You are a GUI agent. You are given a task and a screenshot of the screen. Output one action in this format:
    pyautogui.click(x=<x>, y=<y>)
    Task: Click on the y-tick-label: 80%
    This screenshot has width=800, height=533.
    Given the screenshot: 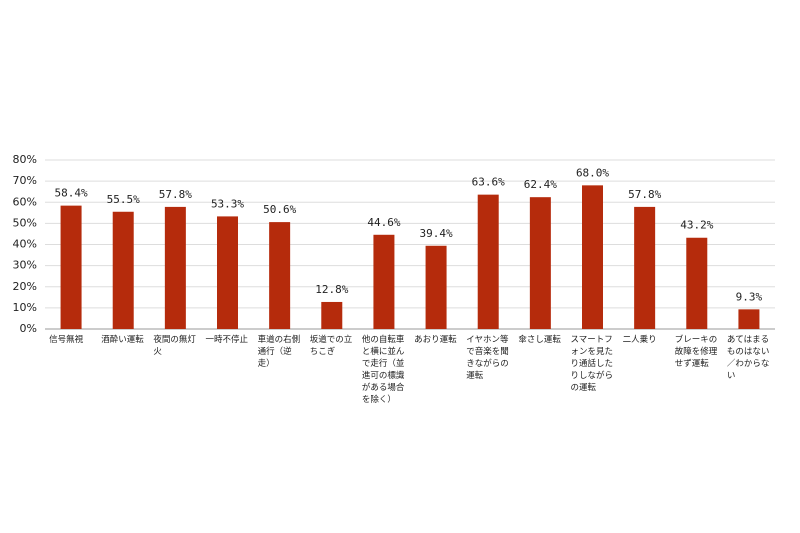 What is the action you would take?
    pyautogui.click(x=25, y=159)
    